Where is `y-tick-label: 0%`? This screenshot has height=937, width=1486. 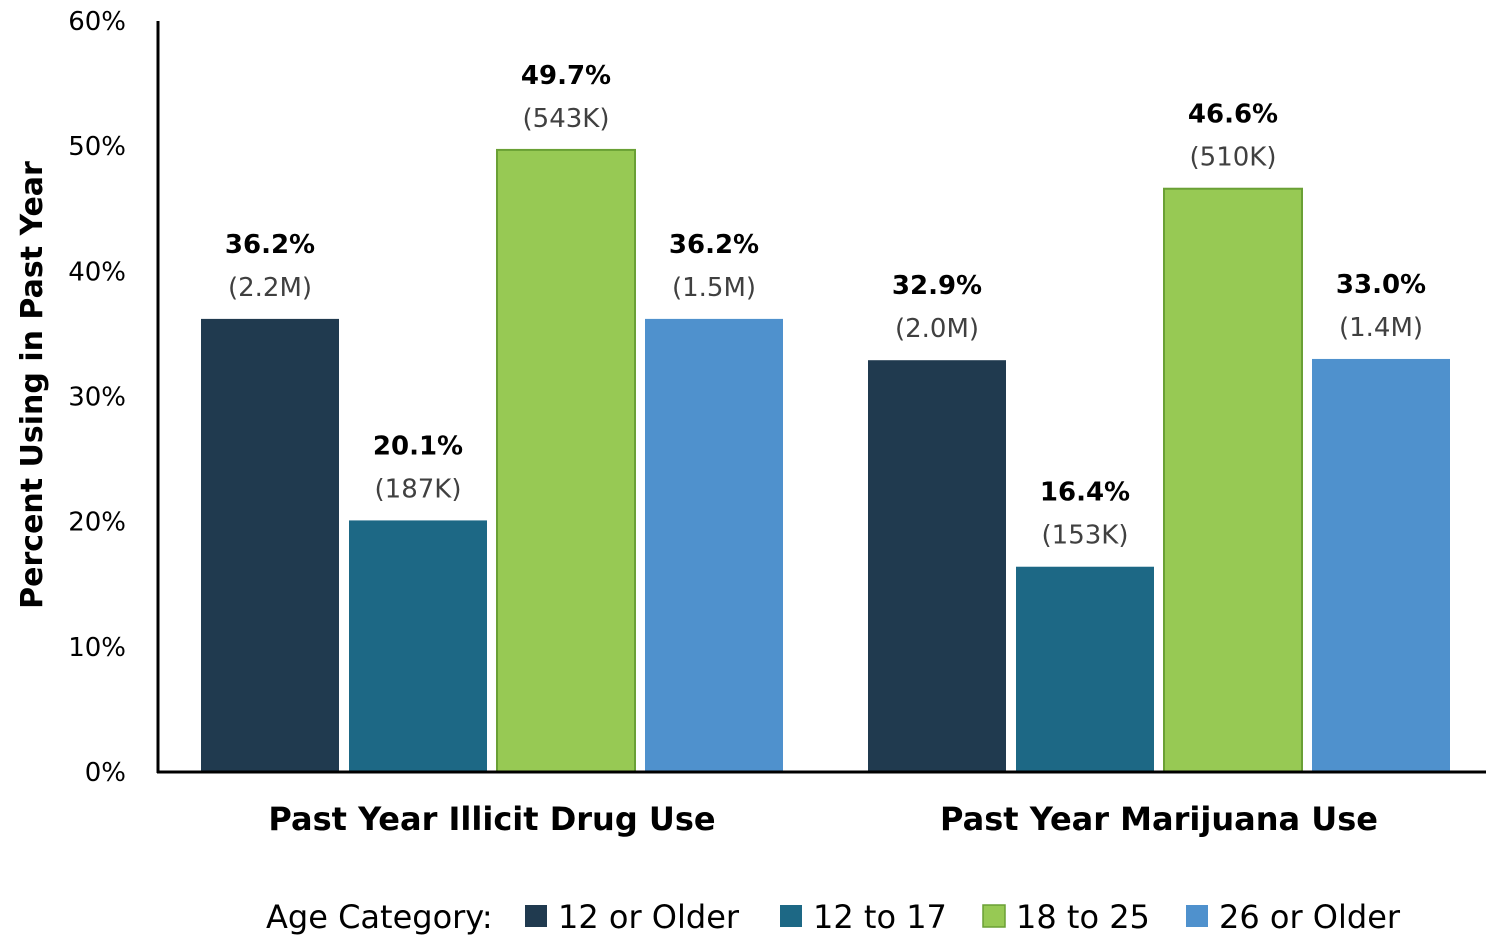
y-tick-label: 0% is located at coordinates (105, 773).